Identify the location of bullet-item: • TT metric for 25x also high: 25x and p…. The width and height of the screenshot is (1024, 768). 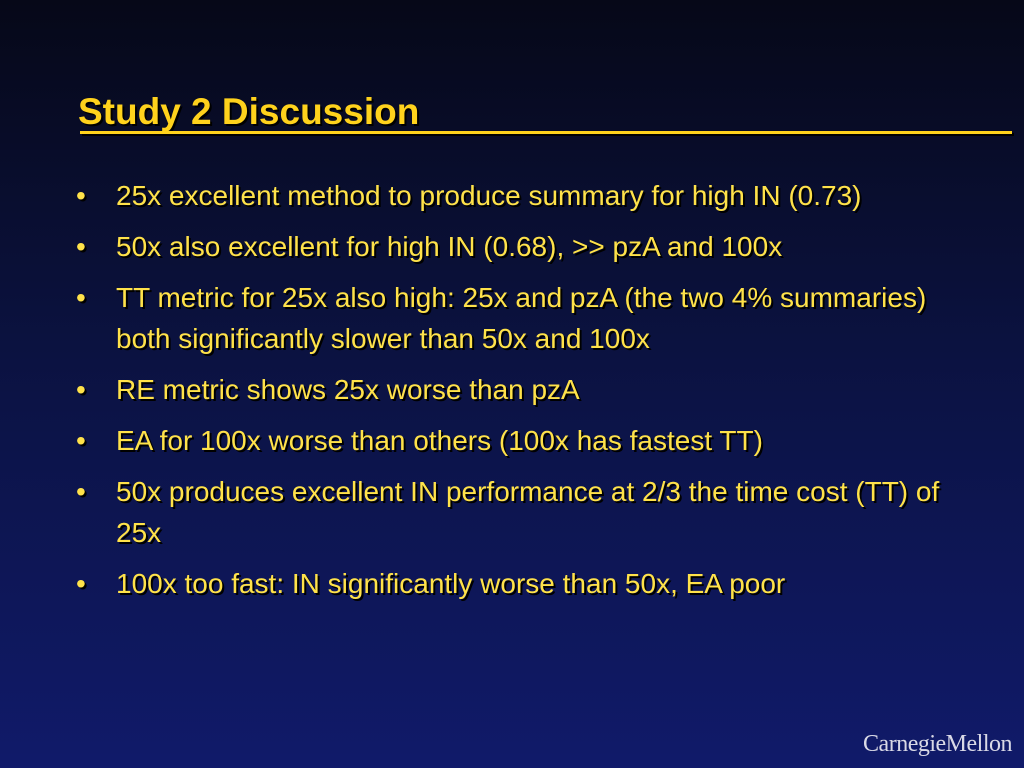
(522, 318).